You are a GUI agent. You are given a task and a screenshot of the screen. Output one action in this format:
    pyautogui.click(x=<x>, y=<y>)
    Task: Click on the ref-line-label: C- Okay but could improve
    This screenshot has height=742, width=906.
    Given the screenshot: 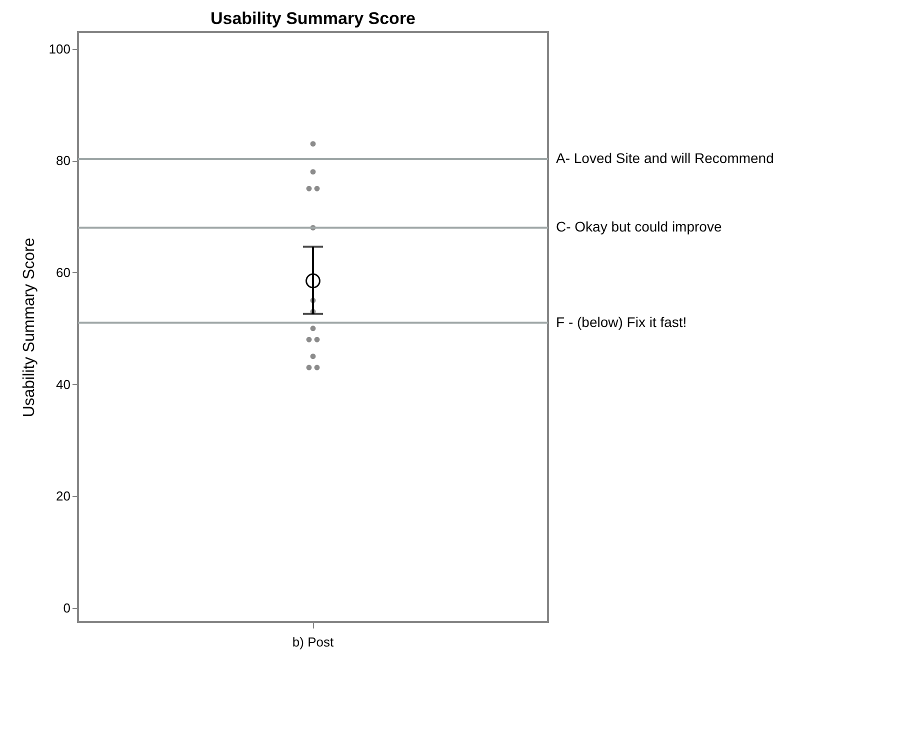 What is the action you would take?
    pyautogui.click(x=639, y=226)
    